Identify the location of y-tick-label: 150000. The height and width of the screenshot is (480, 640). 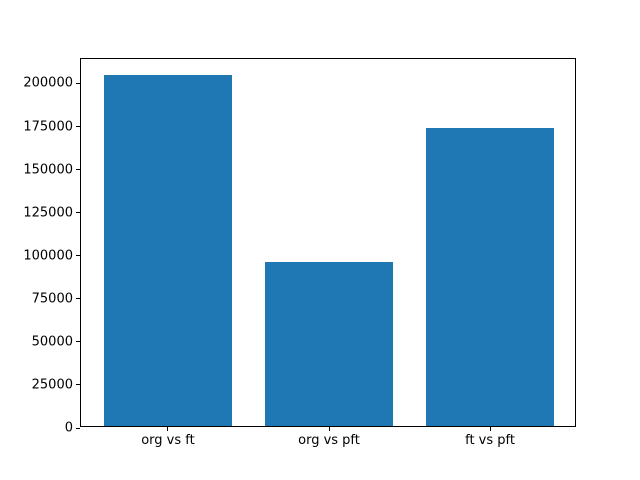
(48, 170).